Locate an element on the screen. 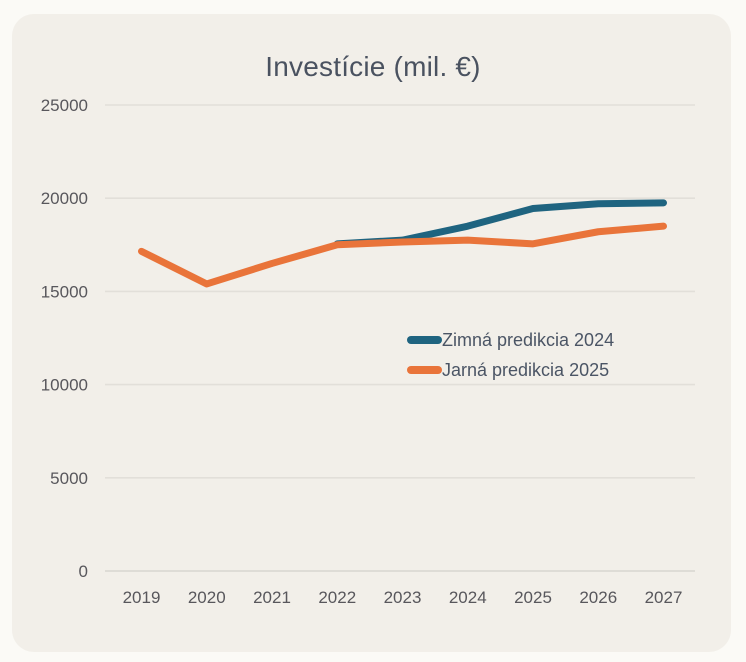 The height and width of the screenshot is (662, 746). legend-label-1: Jarná predikcia 2025 is located at coordinates (526, 370).